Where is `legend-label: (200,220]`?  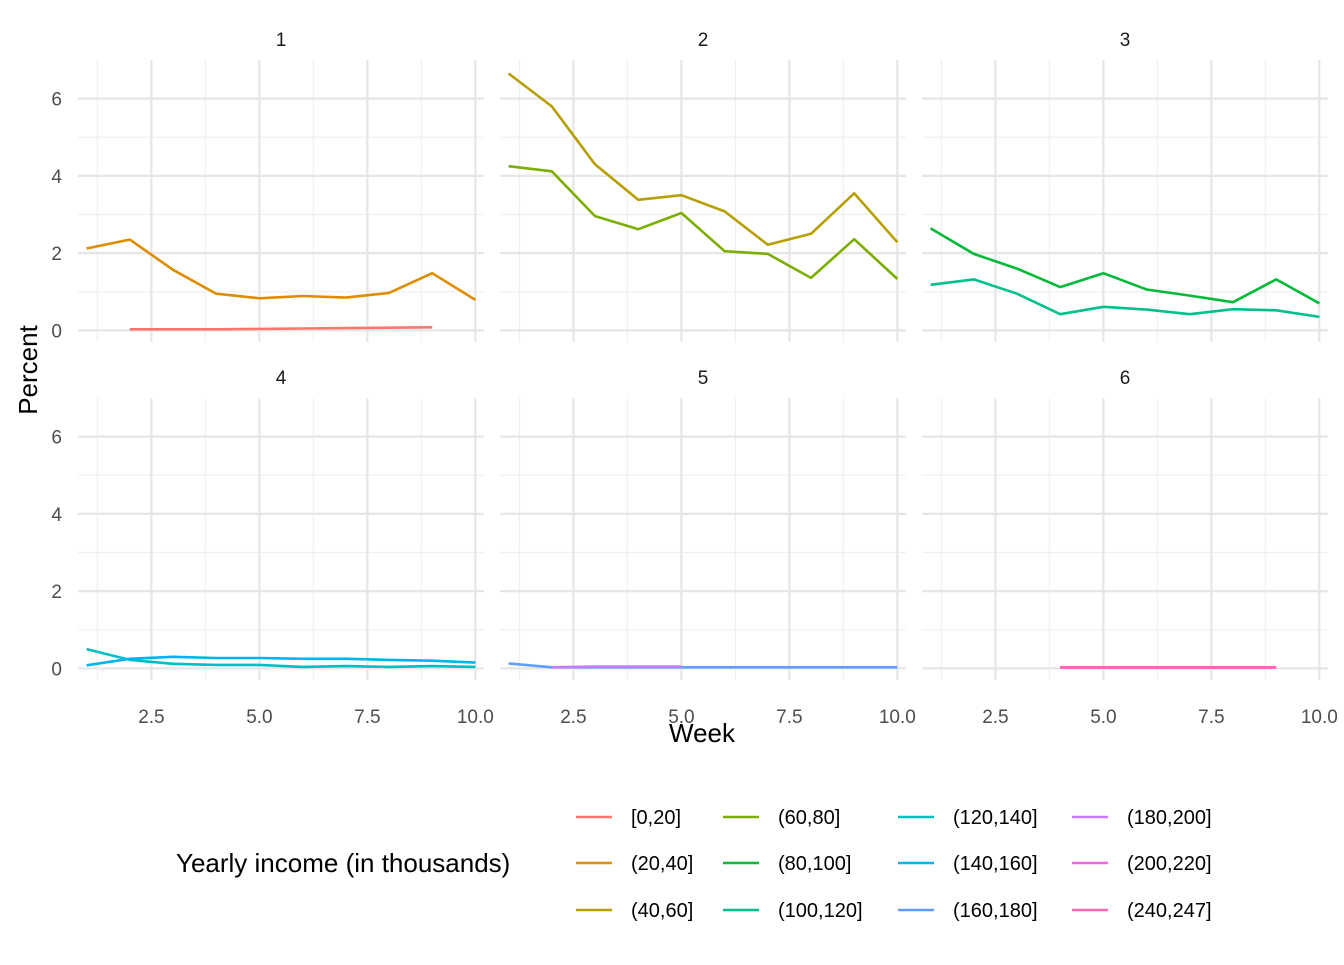
legend-label: (200,220] is located at coordinates (1169, 864).